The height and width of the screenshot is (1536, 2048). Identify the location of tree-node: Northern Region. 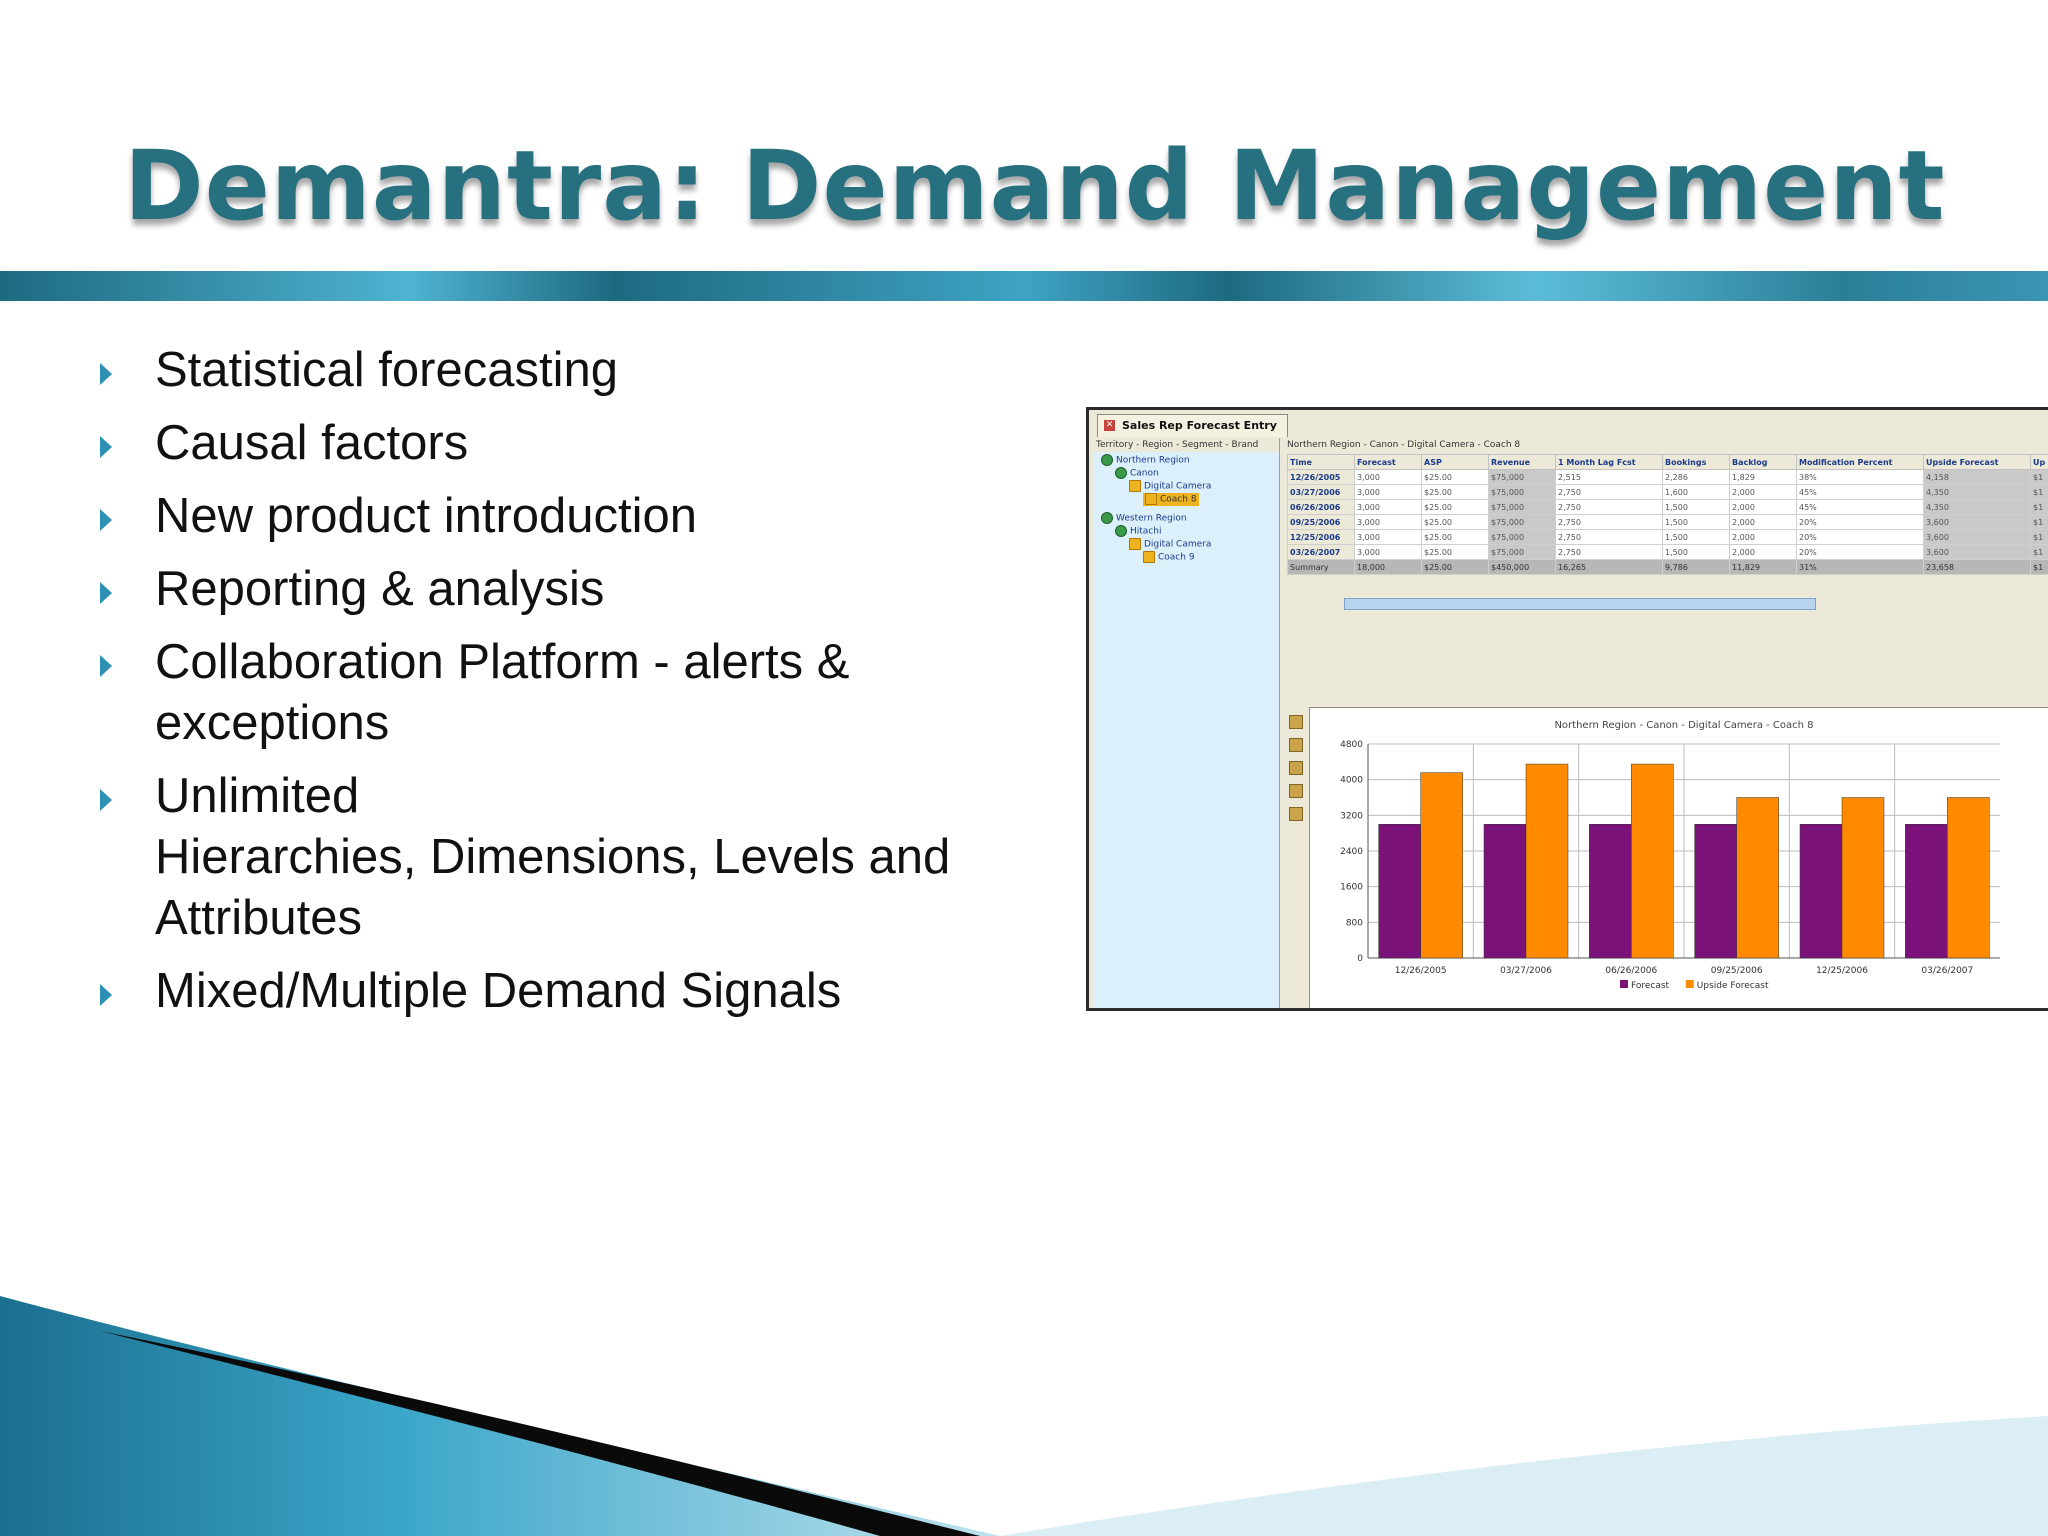
(1145, 460).